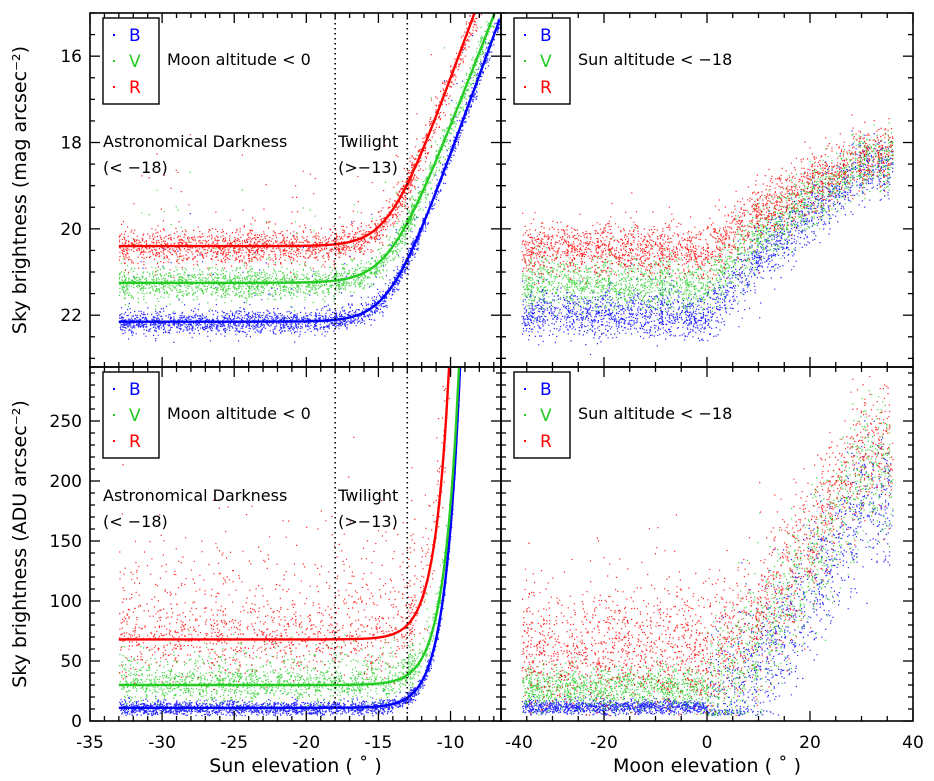 The height and width of the screenshot is (781, 934). Describe the element at coordinates (71, 316) in the screenshot. I see `y-tick-label: 22` at that location.